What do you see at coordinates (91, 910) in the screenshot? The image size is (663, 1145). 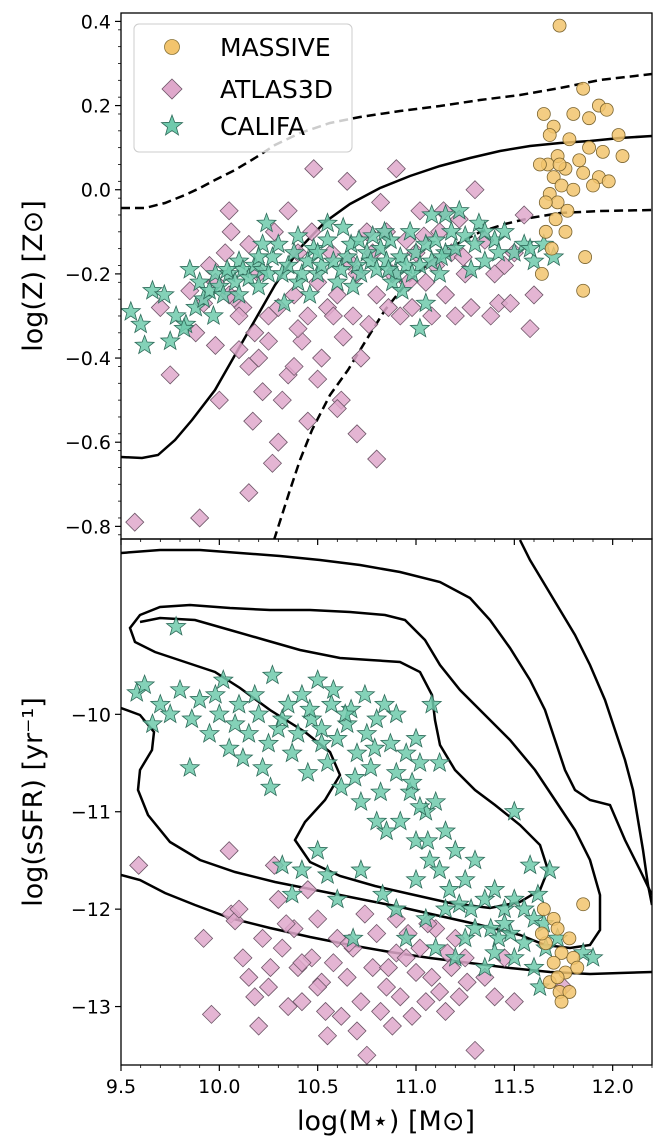 I see `bottom-y-tick-label: −12` at bounding box center [91, 910].